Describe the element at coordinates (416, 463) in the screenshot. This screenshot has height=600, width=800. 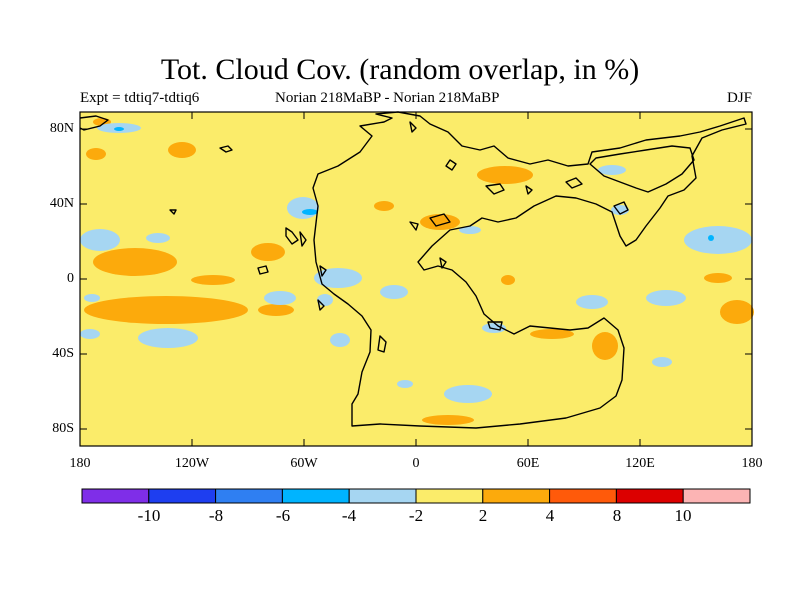
I see `lon-label: 0` at that location.